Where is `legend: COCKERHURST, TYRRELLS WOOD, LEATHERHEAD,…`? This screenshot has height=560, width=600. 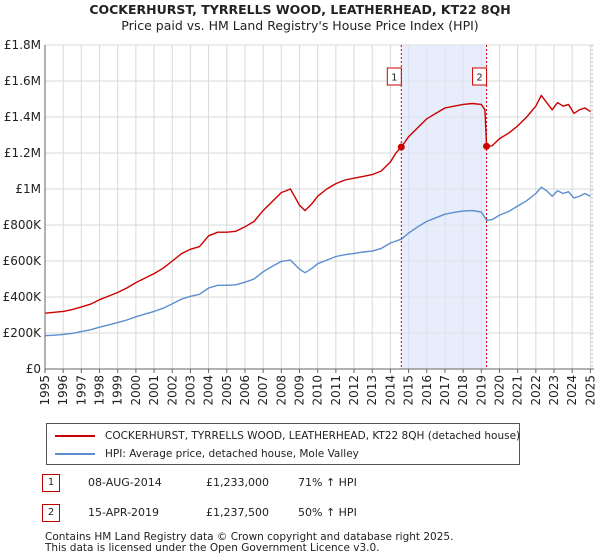
legend: COCKERHURST, TYRRELLS WOOD, LEATHERHEAD,… is located at coordinates (283, 444).